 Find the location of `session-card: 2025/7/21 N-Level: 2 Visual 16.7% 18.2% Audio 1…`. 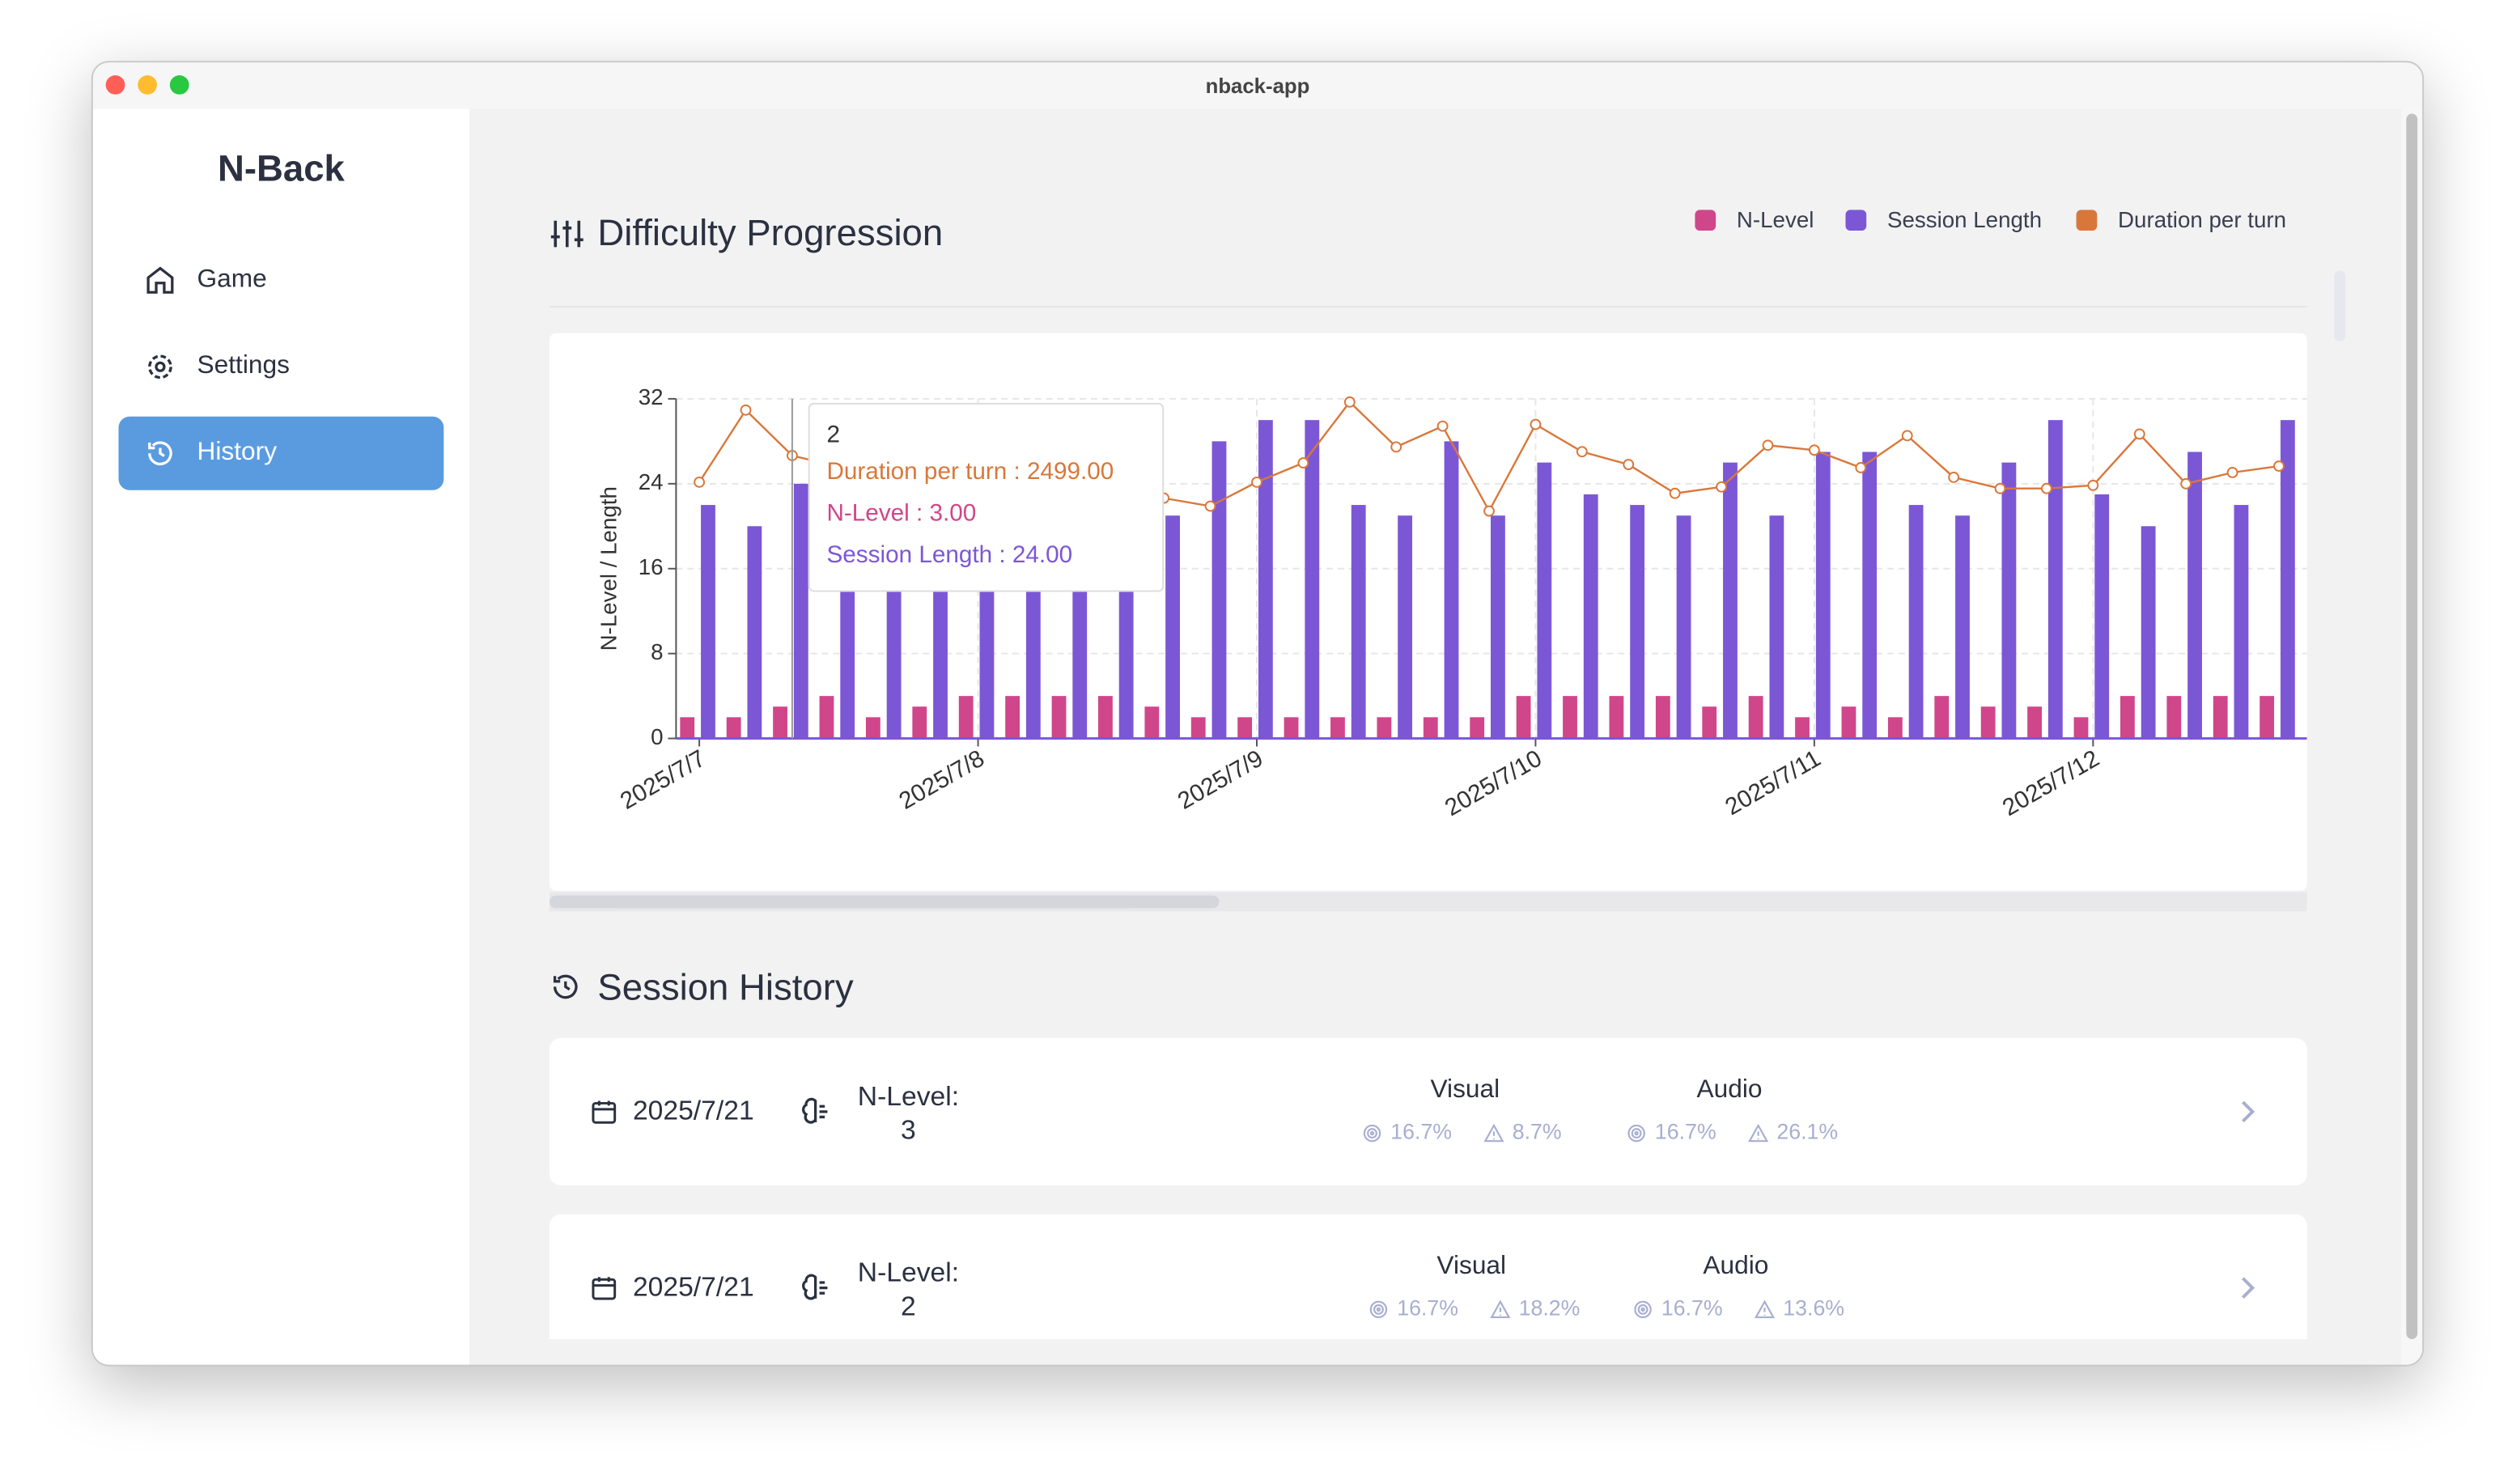

session-card: 2025/7/21 N-Level: 2 Visual 16.7% 18.2% Audio 1… is located at coordinates (1428, 1277).